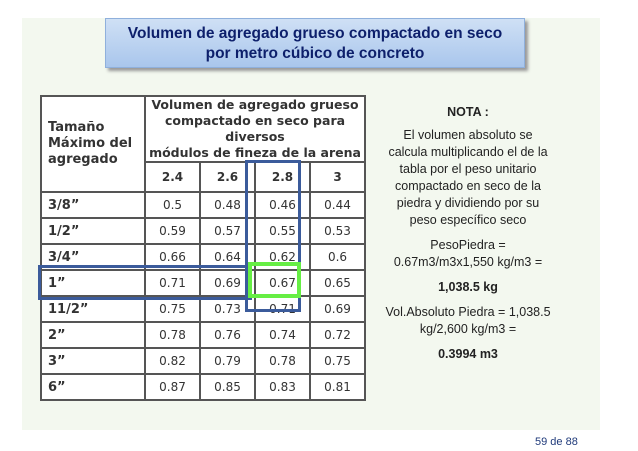 This screenshot has height=451, width=638. Describe the element at coordinates (337, 177) in the screenshot. I see `modulus-header: 3` at that location.